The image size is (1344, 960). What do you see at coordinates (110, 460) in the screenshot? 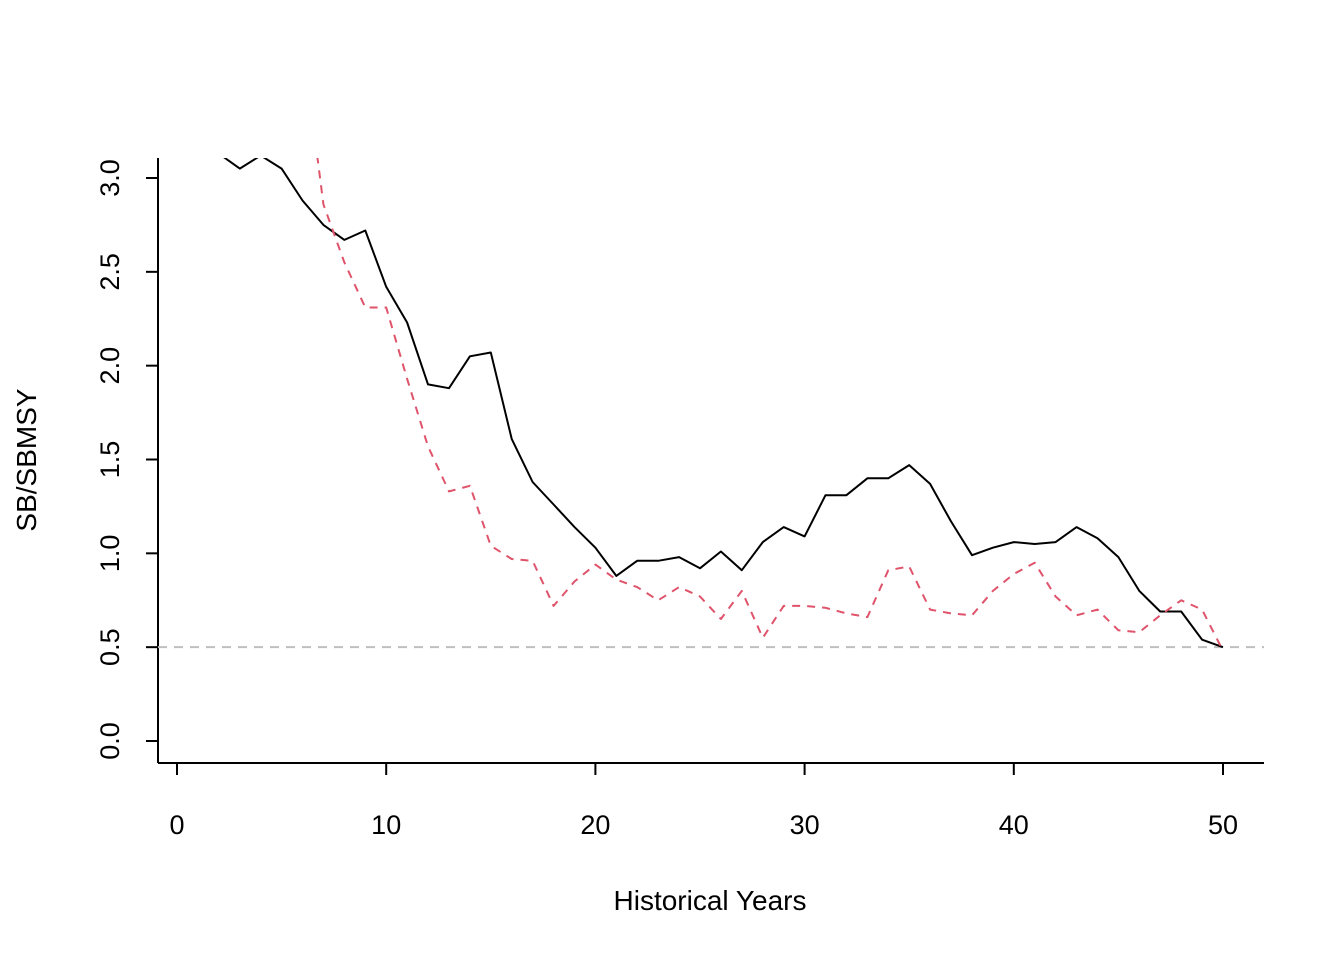
I see `y-tick-label: 1.5` at bounding box center [110, 460].